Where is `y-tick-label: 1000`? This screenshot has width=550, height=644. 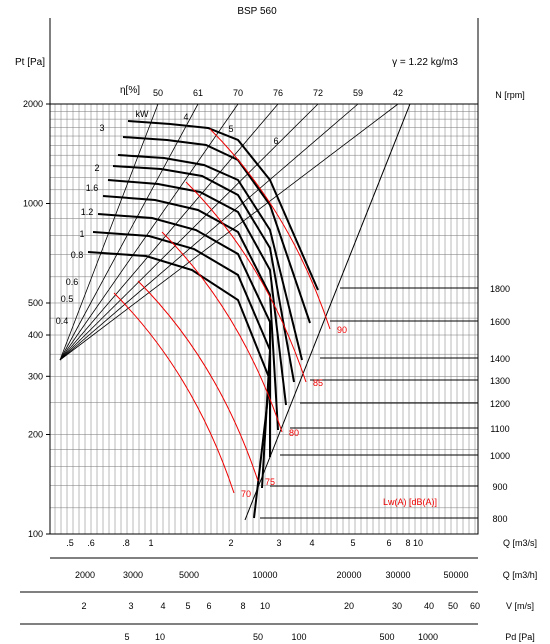 y-tick-label: 1000 is located at coordinates (33, 203).